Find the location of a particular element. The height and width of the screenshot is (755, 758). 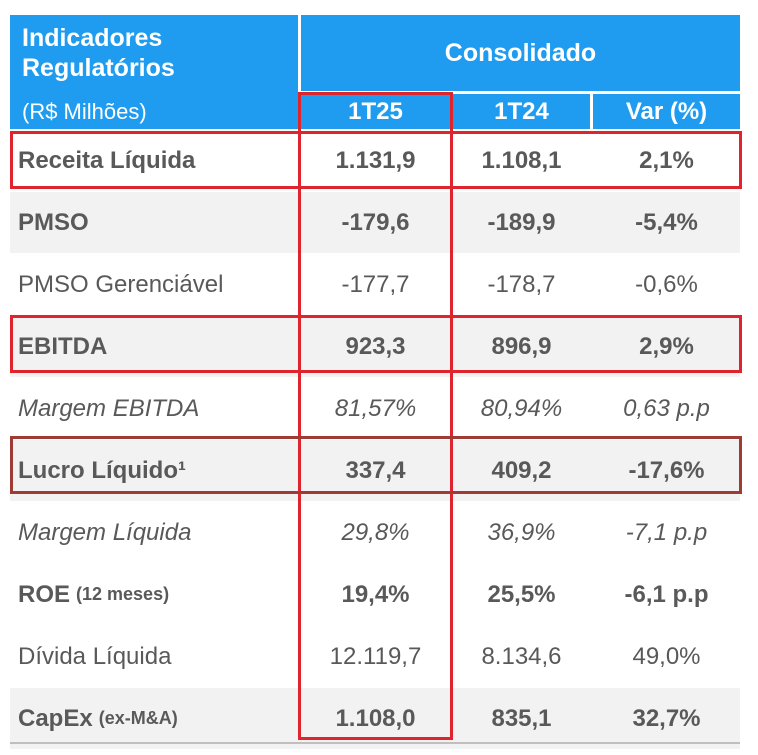

value-var: -7,1 p.p is located at coordinates (666, 532).